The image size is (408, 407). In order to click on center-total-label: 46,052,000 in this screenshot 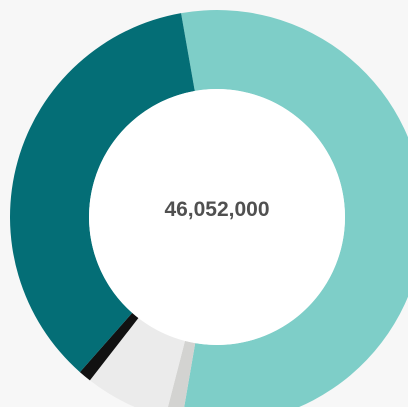, I will do `click(217, 209)`.